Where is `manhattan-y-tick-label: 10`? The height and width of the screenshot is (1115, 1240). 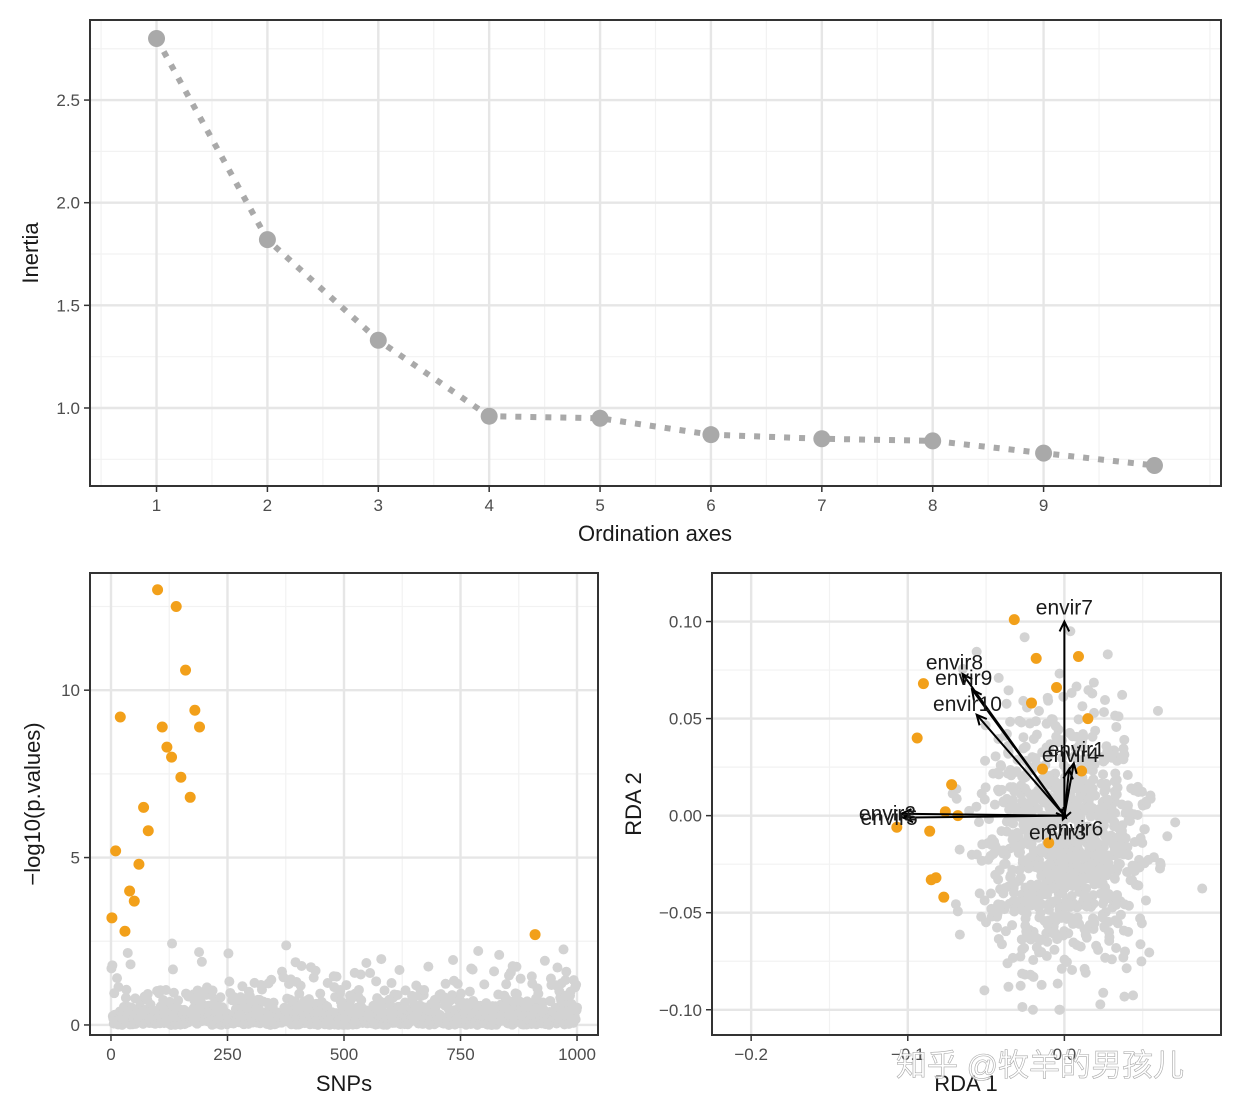
manhattan-y-tick-label: 10 is located at coordinates (70, 690).